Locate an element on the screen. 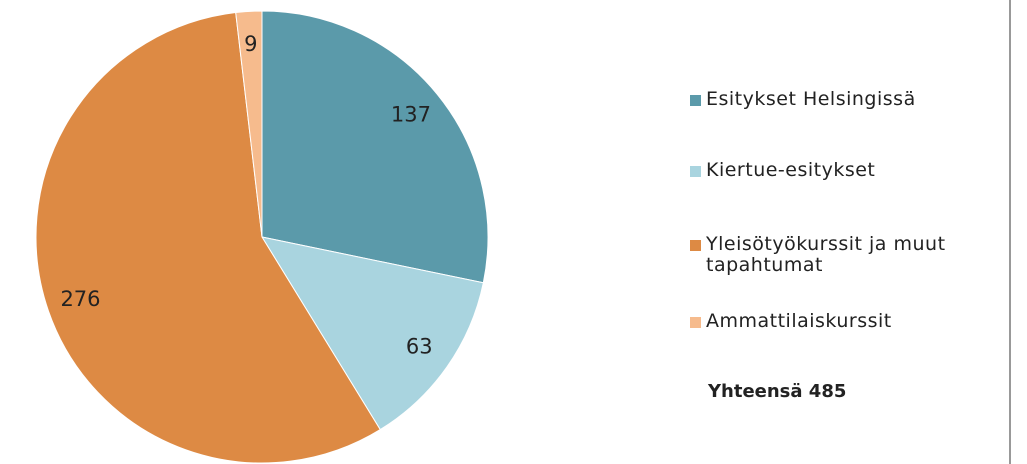  total-annotation: Yhteensä 485 is located at coordinates (777, 391).